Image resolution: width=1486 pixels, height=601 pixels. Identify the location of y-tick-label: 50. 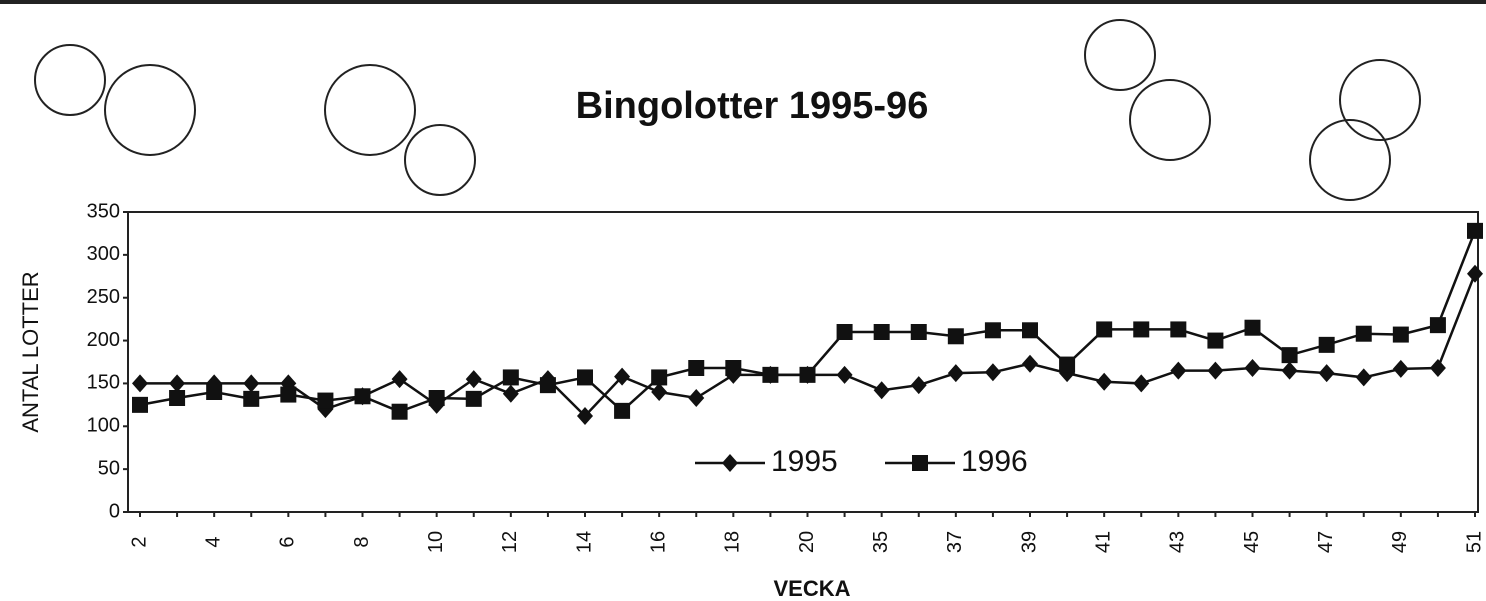
(109, 468).